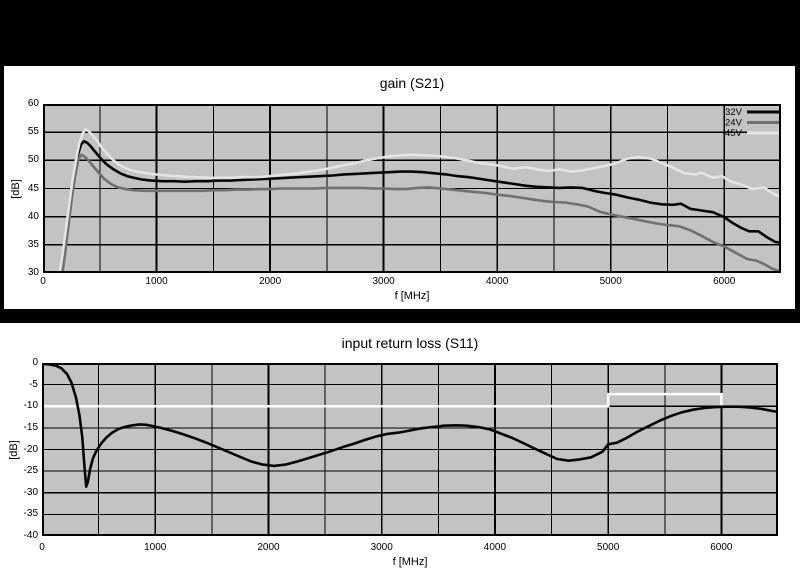 Image resolution: width=800 pixels, height=572 pixels. I want to click on y-tick-label: -10, so click(30, 406).